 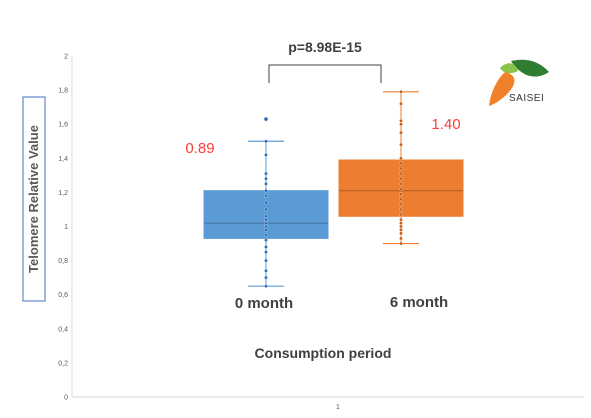 I want to click on y-tick-label: 0, so click(x=66, y=398).